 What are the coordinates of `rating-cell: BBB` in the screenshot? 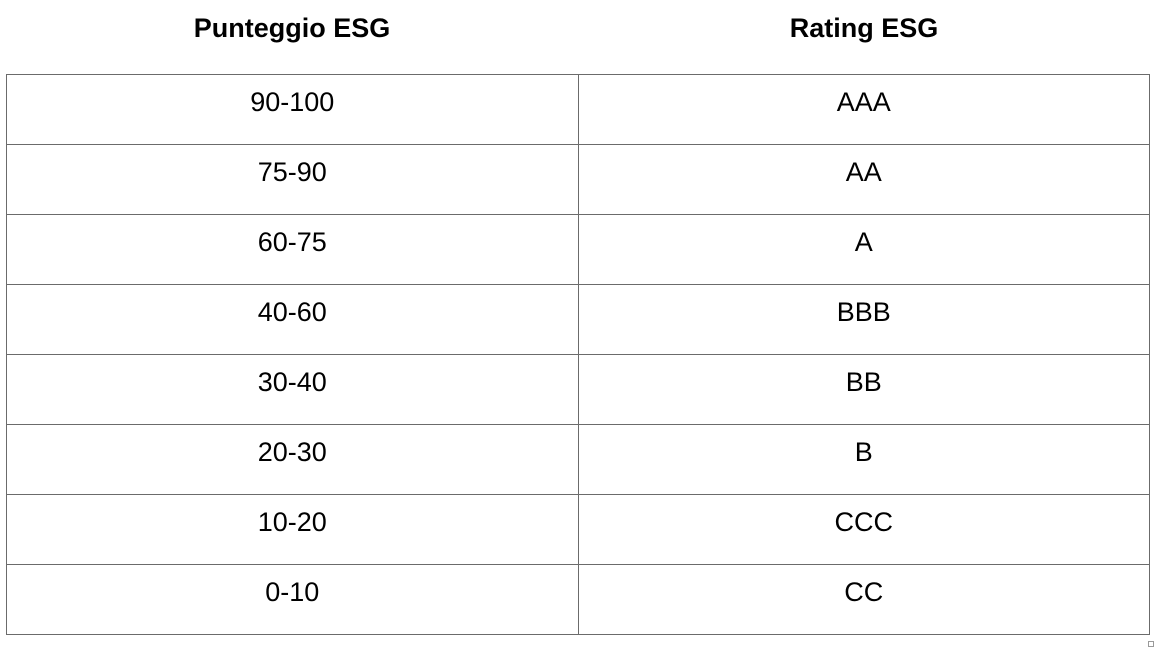 It's located at (863, 319).